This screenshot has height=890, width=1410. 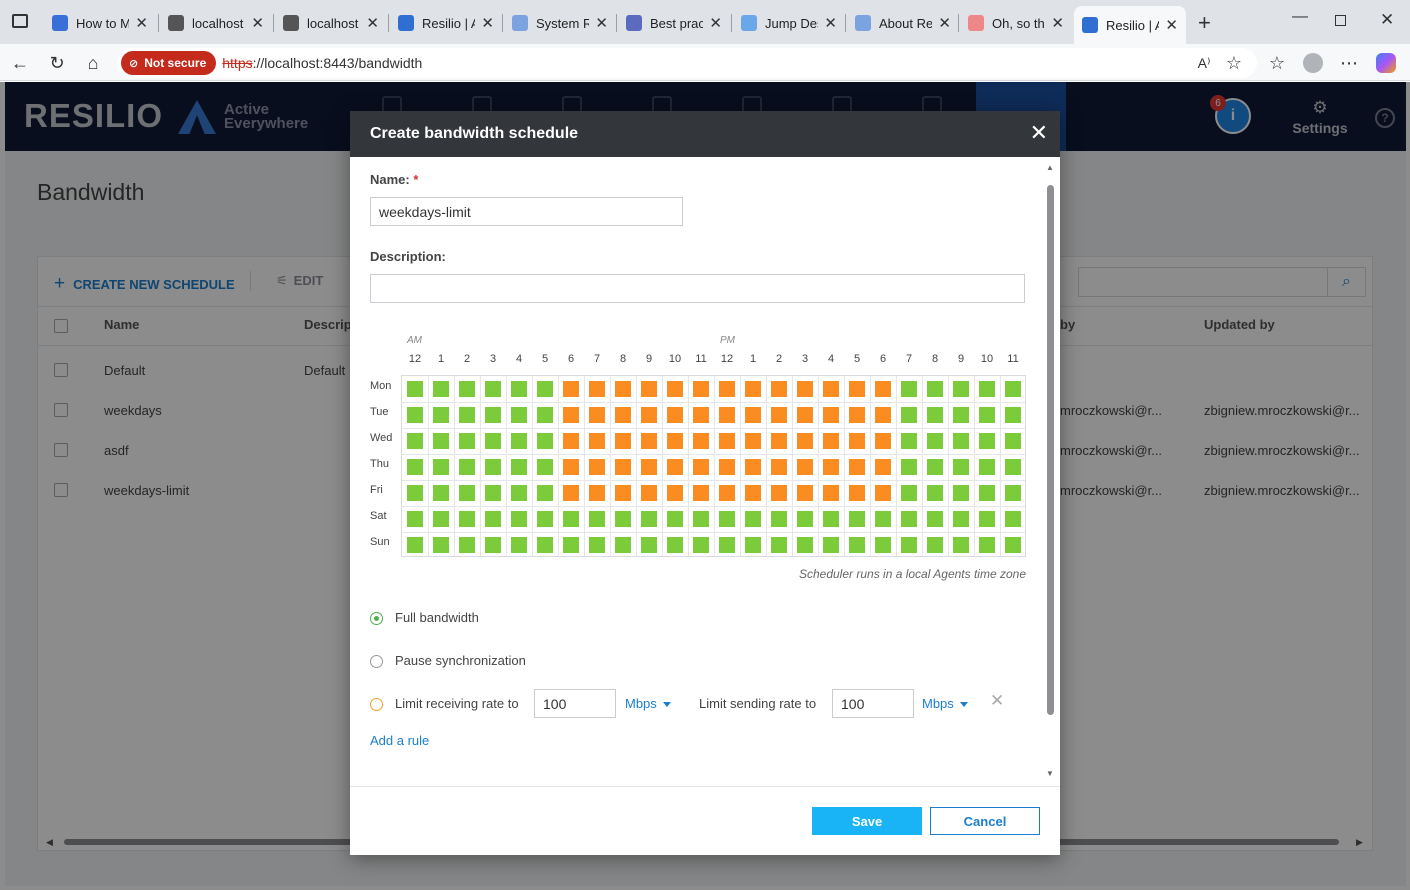 I want to click on cancel-button: Cancel, so click(x=985, y=821).